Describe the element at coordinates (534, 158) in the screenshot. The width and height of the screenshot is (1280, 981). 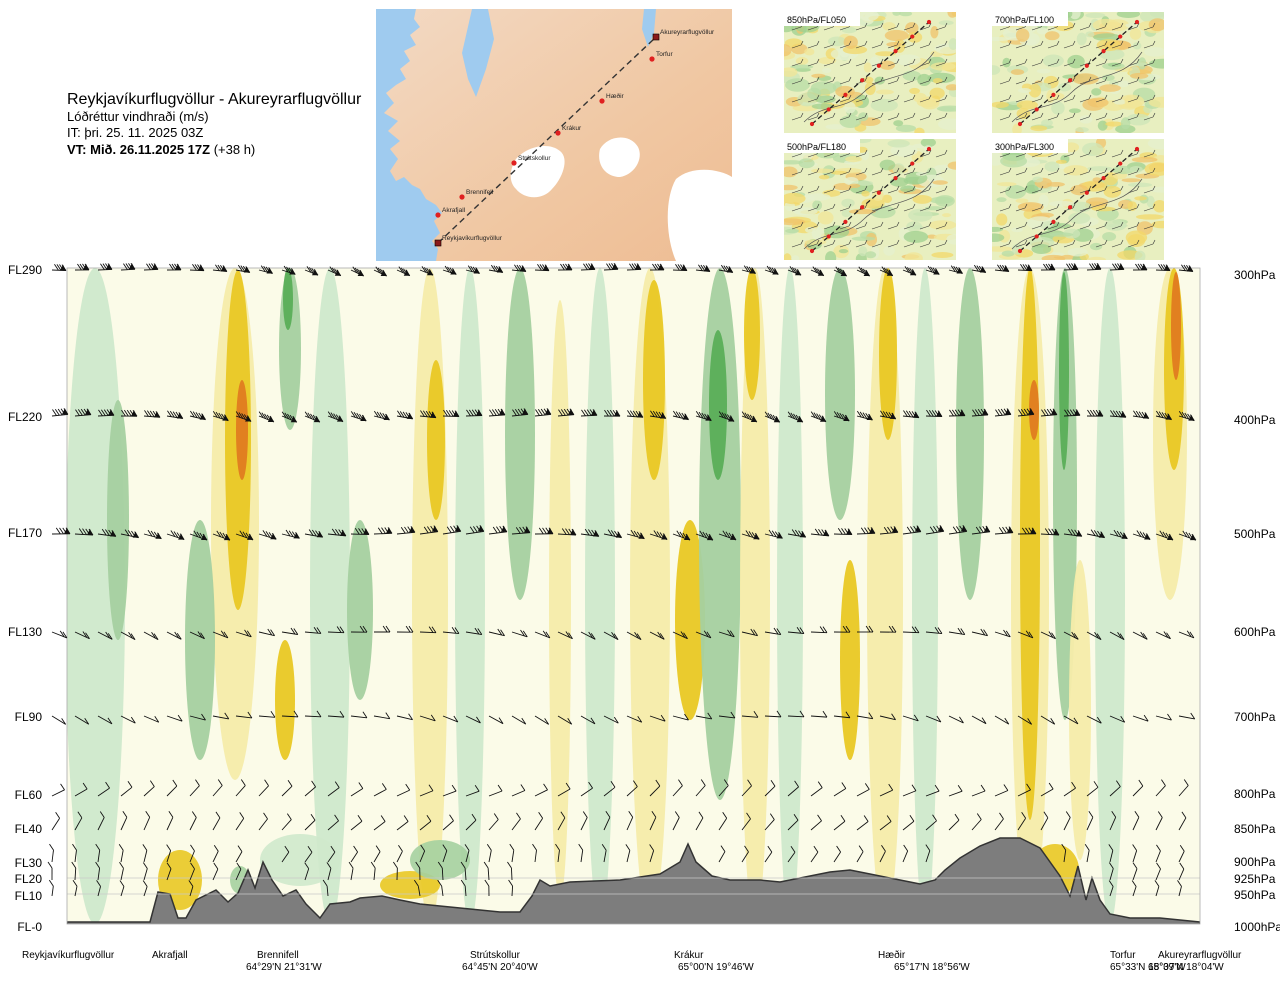
I see `waypoint-label: Strútskollur` at that location.